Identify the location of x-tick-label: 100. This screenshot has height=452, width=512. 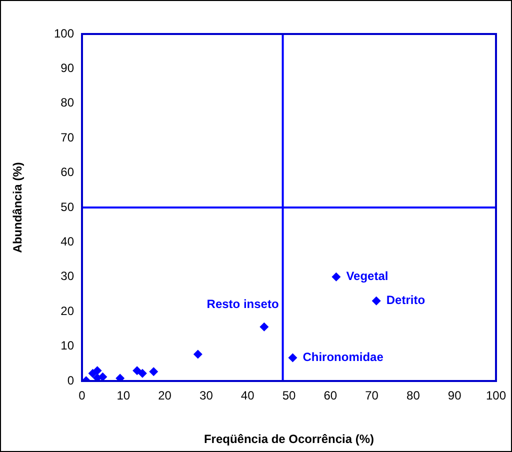
(496, 395).